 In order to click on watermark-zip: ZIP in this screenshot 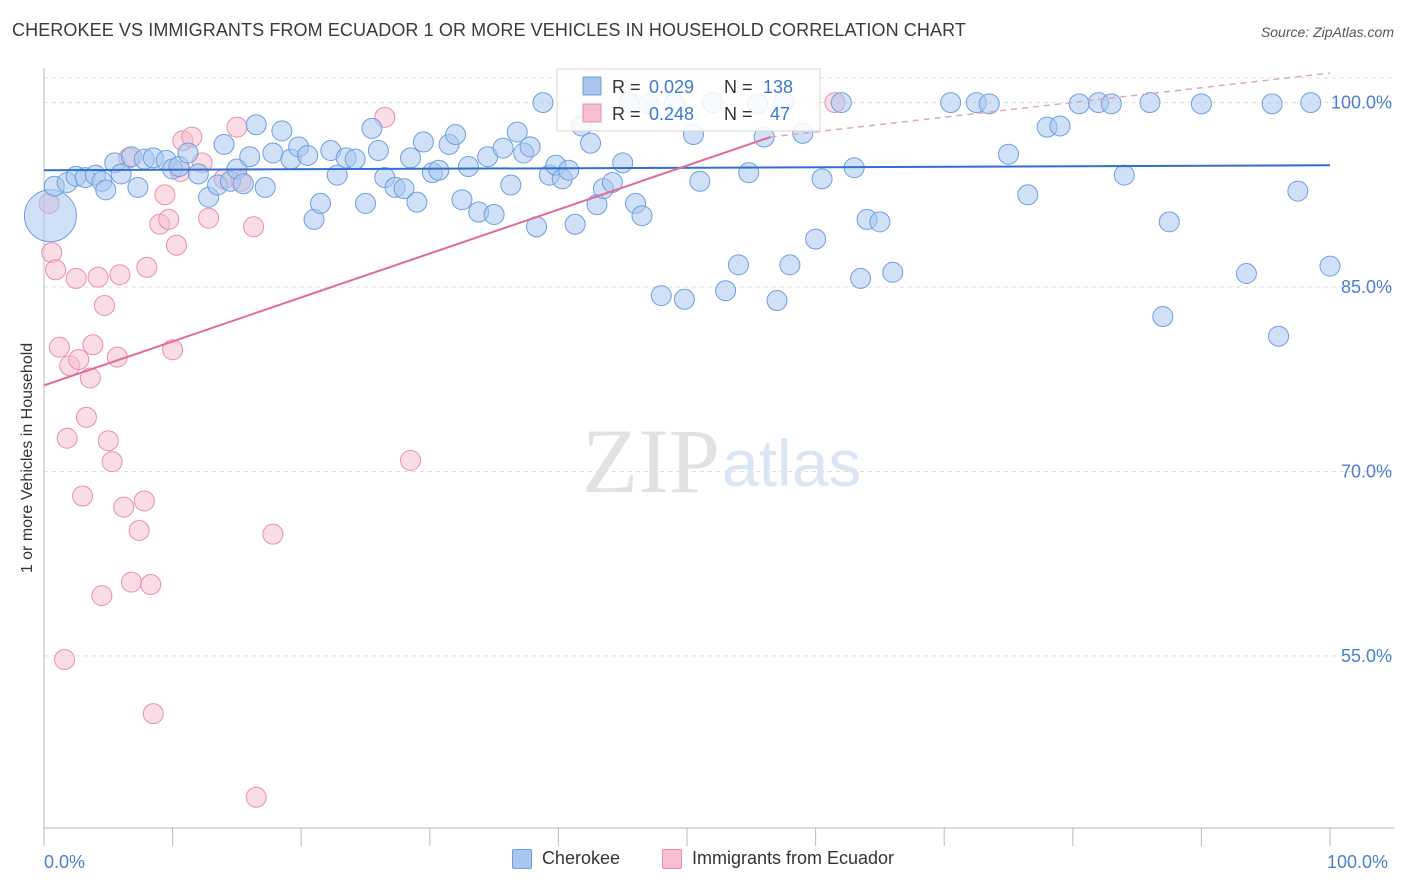, I will do `click(651, 461)`.